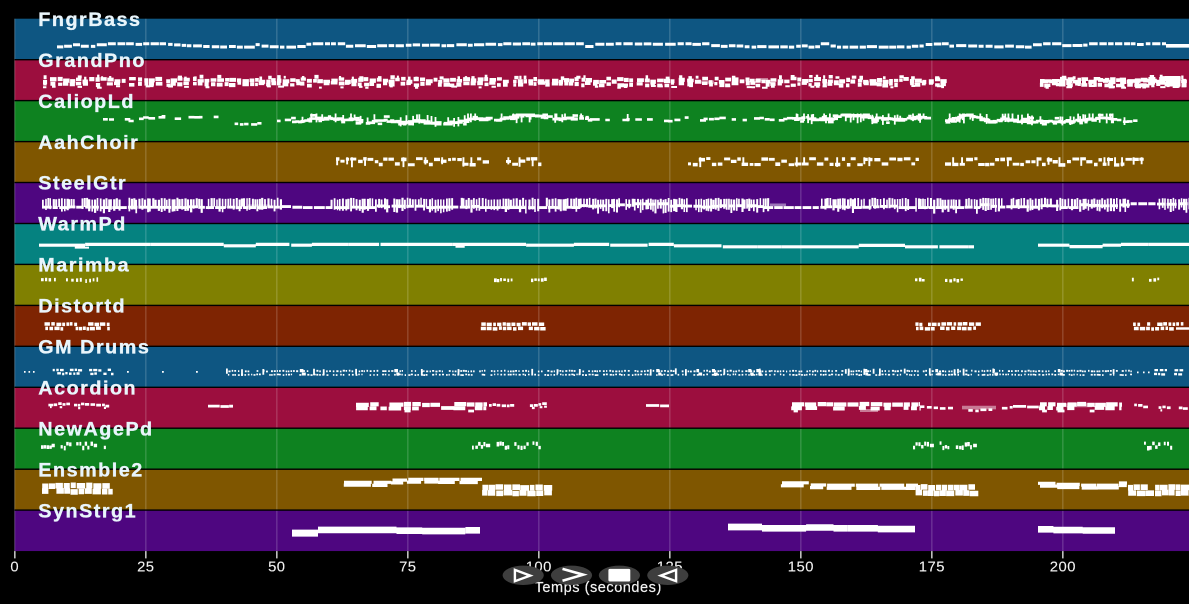 The height and width of the screenshot is (604, 1189). I want to click on svg-text: Temps (secondes), so click(598, 588).